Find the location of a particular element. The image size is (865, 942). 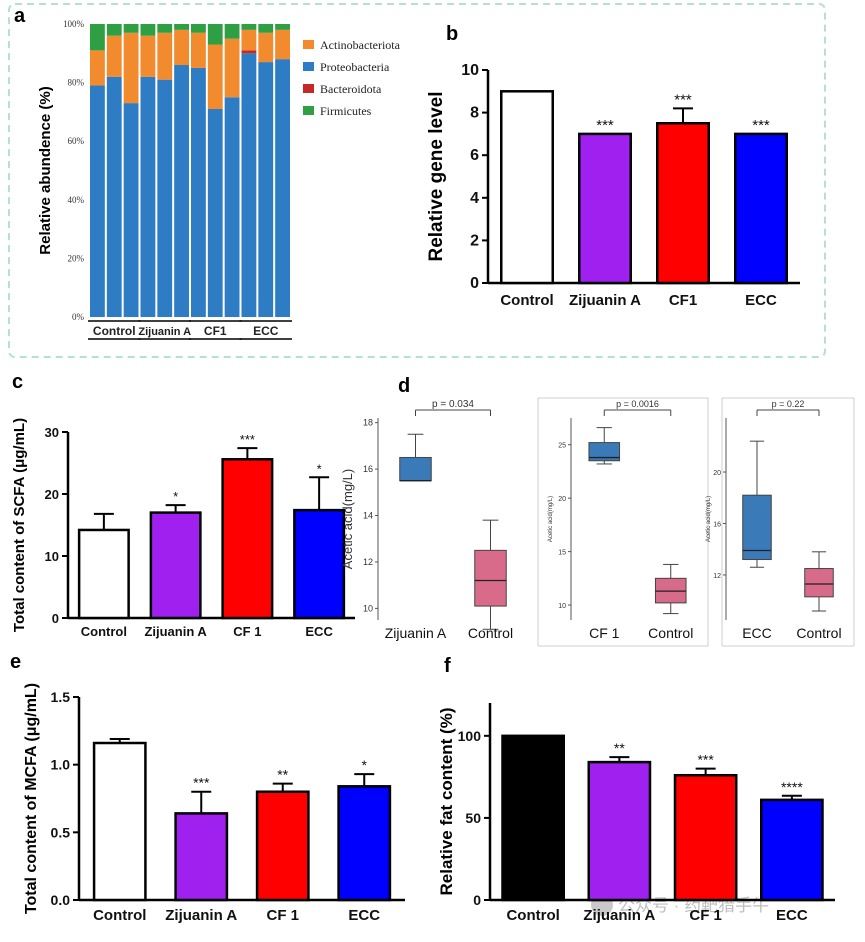

e-significance-label: ** is located at coordinates (282, 775).